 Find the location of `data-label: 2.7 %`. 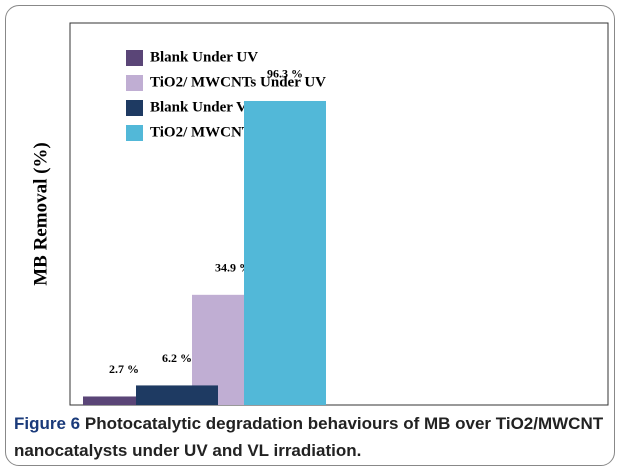

data-label: 2.7 % is located at coordinates (124, 369).